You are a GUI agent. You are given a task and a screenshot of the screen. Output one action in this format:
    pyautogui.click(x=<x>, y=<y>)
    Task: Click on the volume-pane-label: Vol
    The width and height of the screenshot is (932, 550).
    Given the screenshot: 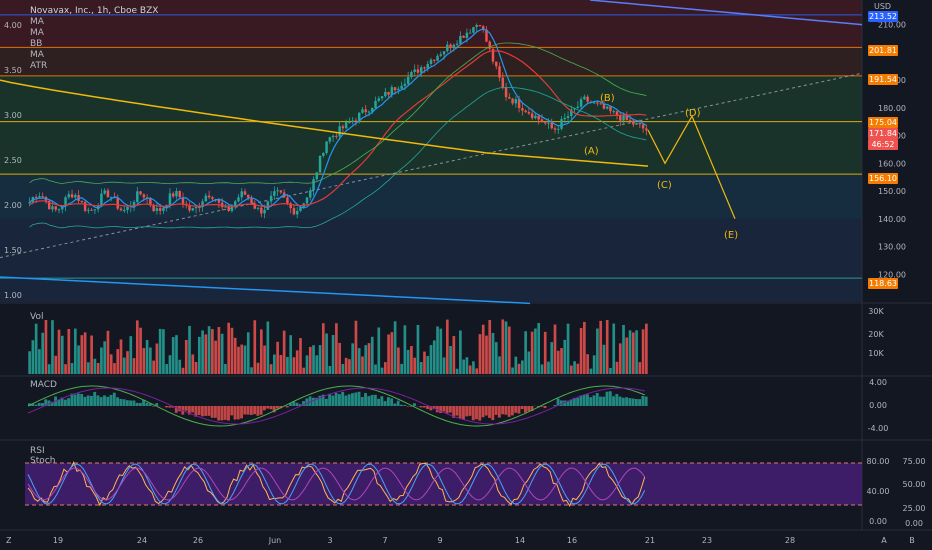 What is the action you would take?
    pyautogui.click(x=37, y=317)
    